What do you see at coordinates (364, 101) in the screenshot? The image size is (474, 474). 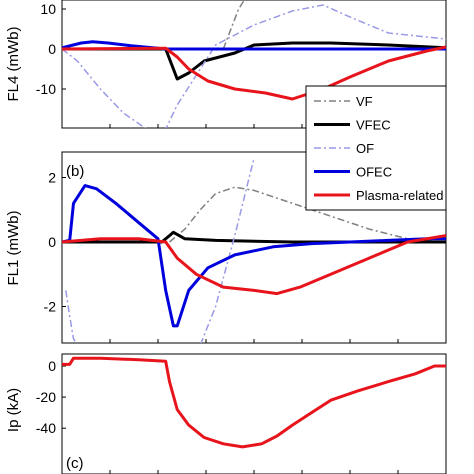 I see `legend-label-vf: VF` at bounding box center [364, 101].